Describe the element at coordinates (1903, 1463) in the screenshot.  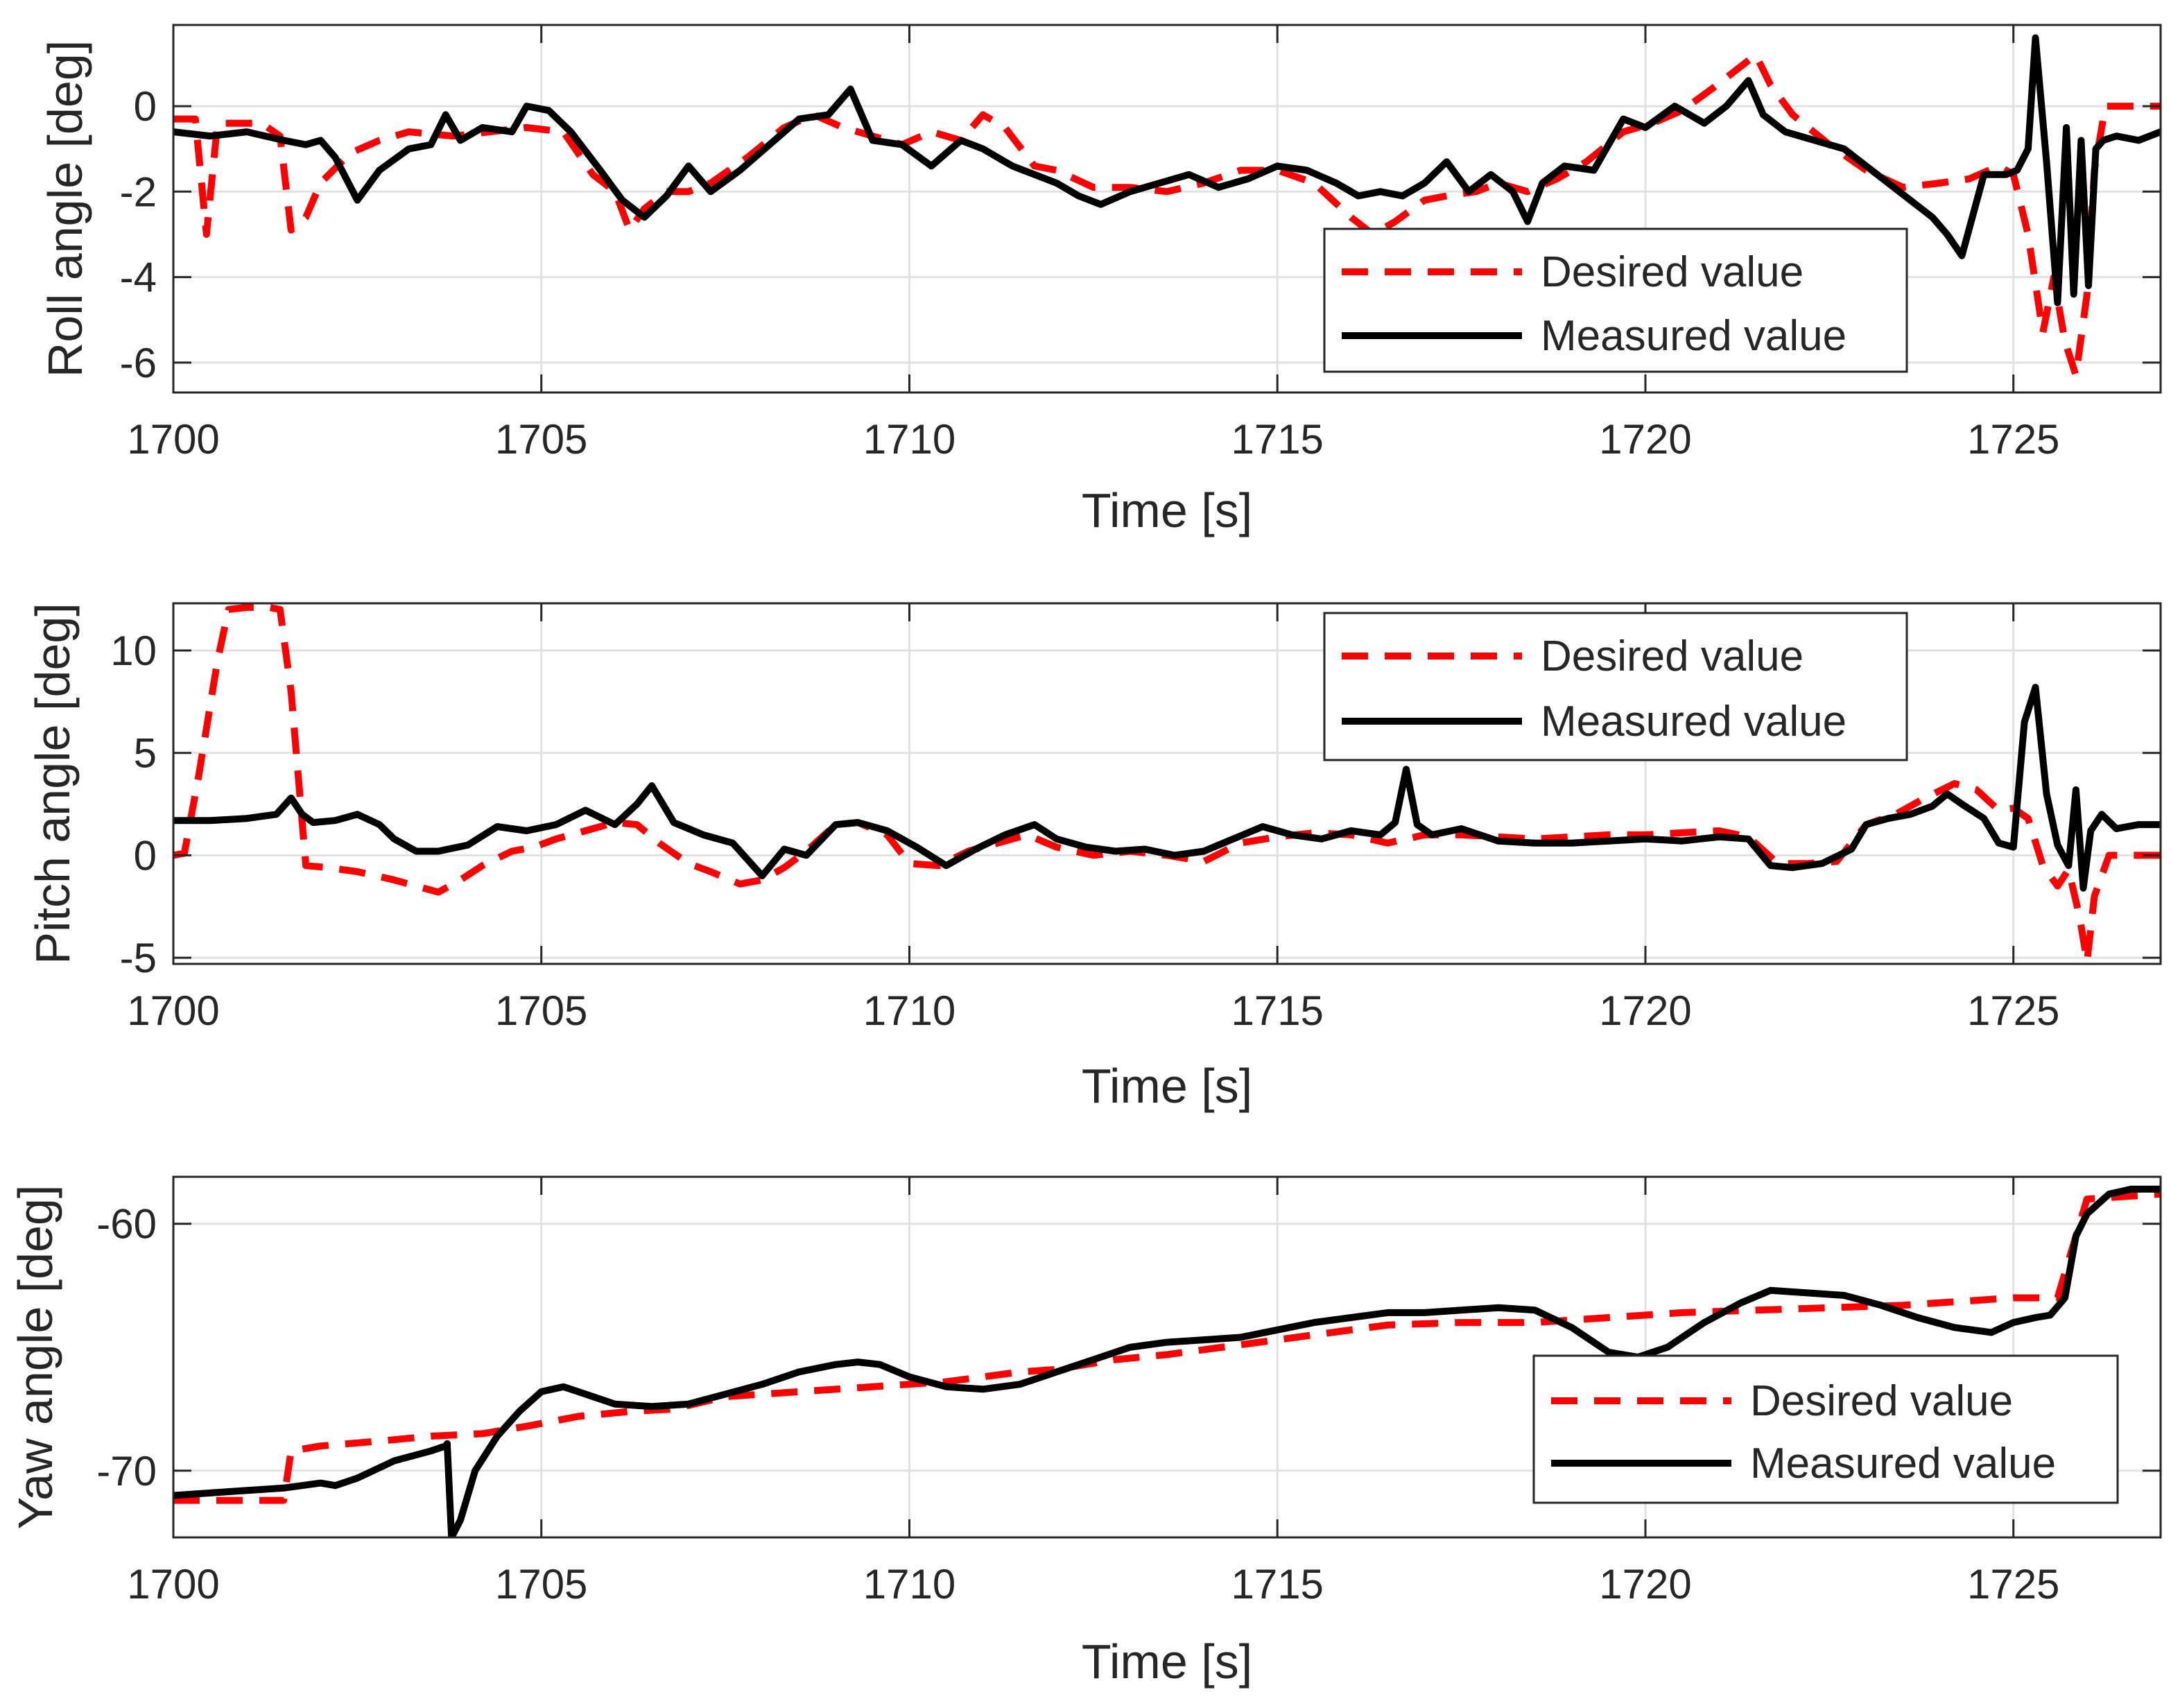
I see `yaw-legend-label-measured: Measured value` at that location.